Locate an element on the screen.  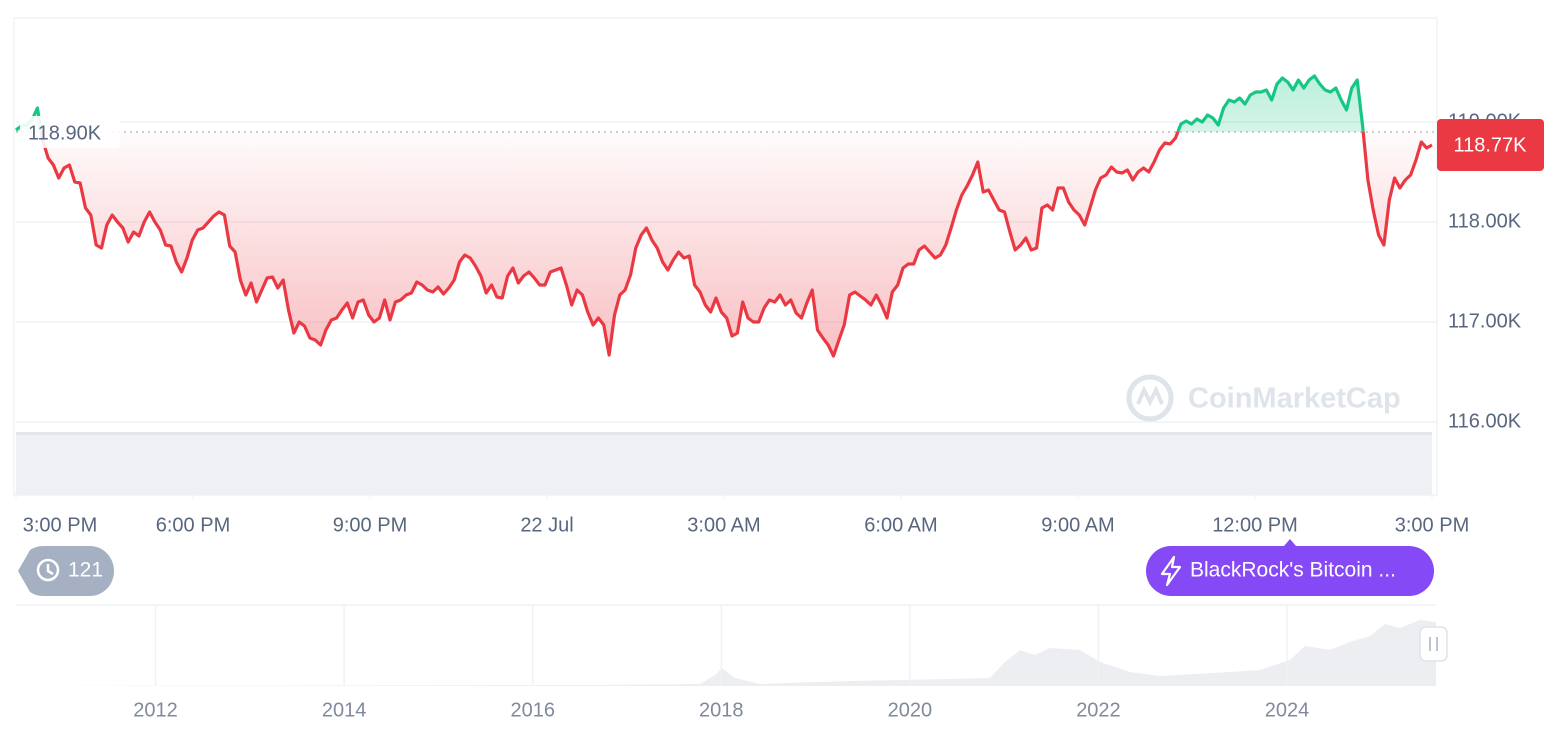
history-badge: 121 is located at coordinates (66, 571).